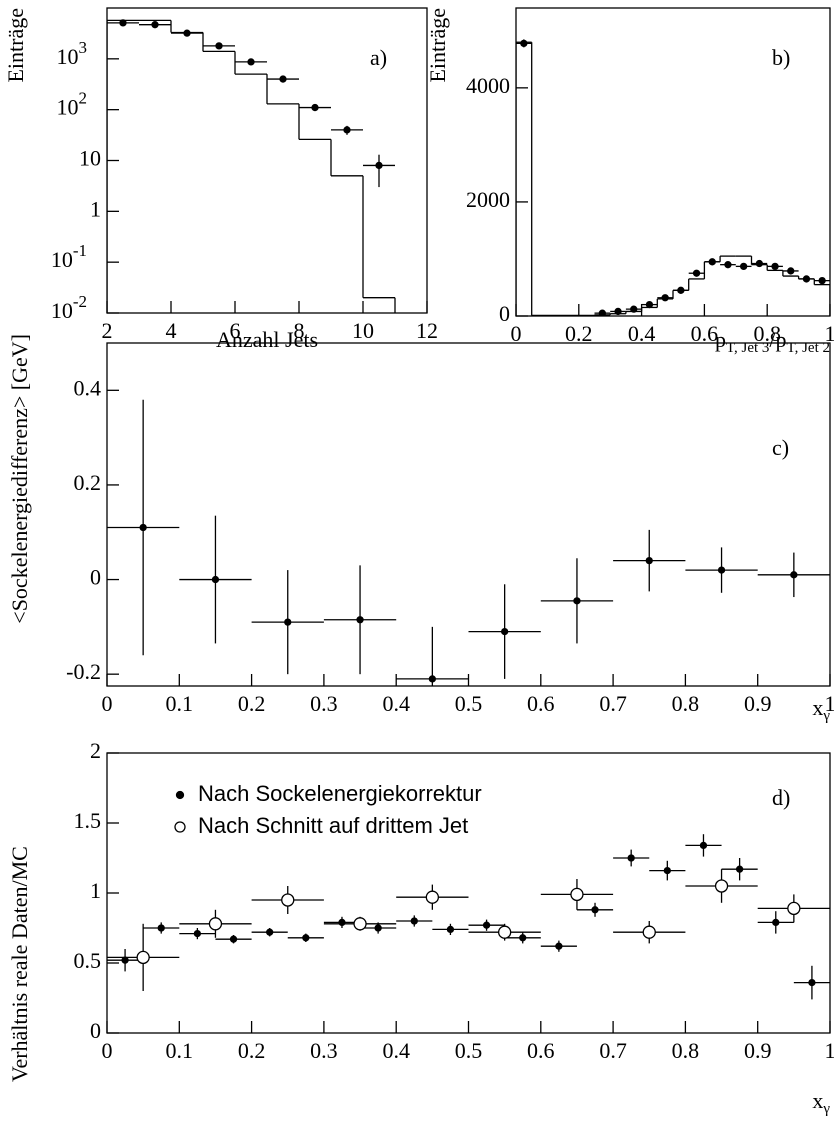 The width and height of the screenshot is (834, 1131). What do you see at coordinates (80, 301) in the screenshot?
I see `y-tick-exponent: -2` at bounding box center [80, 301].